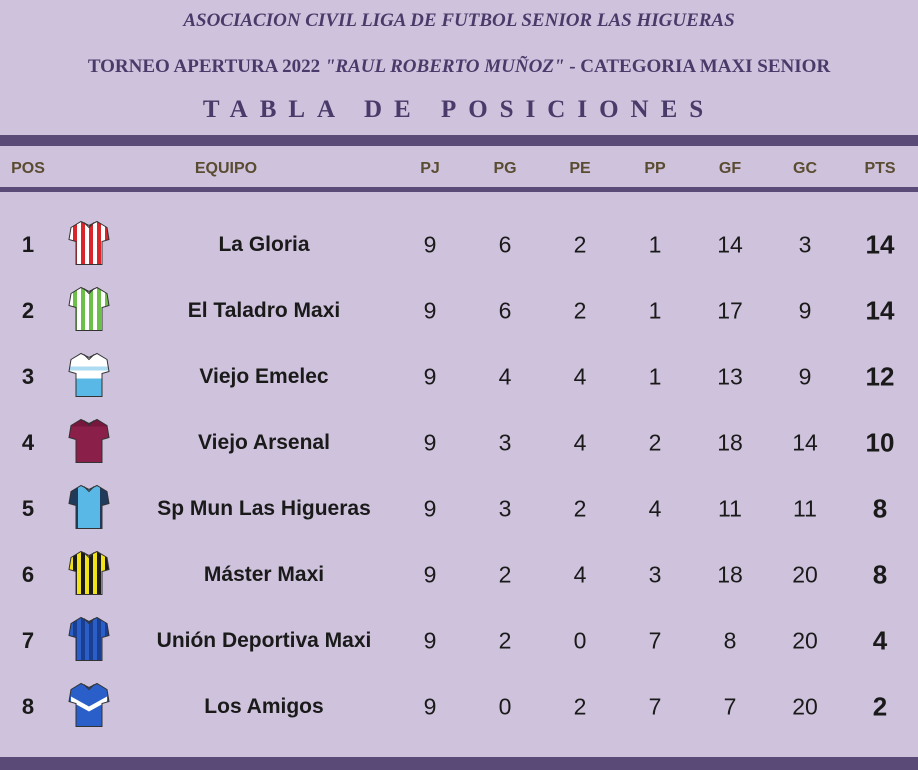  Describe the element at coordinates (459, 109) in the screenshot. I see `table-title: TABLA DE POSICIONES` at that location.